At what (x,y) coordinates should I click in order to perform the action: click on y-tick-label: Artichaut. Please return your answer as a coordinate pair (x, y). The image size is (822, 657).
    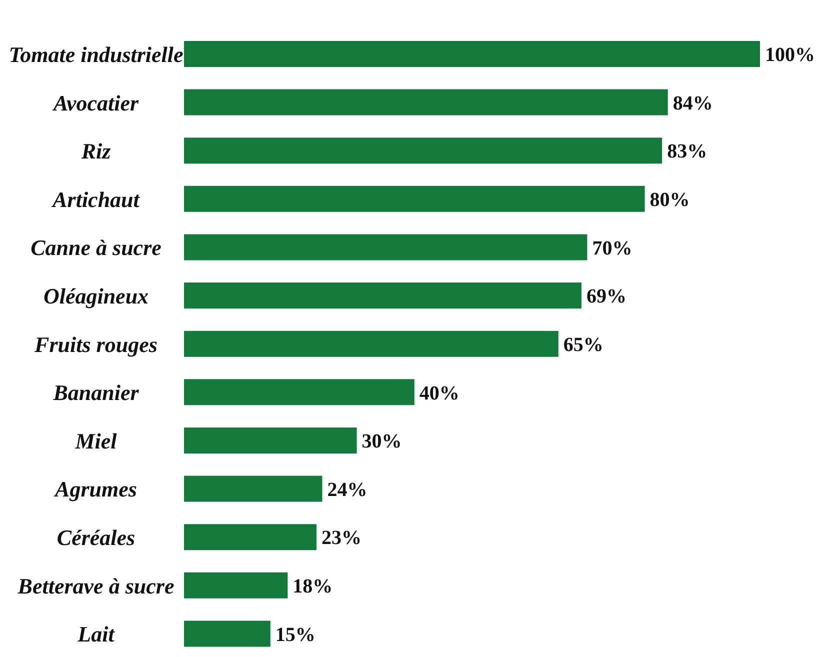
    Looking at the image, I should click on (95, 199).